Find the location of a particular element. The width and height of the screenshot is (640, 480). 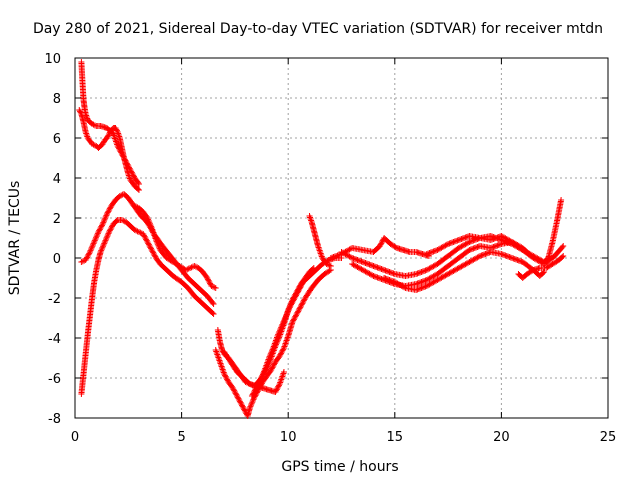

y-tick-label: 4 is located at coordinates (57, 179).